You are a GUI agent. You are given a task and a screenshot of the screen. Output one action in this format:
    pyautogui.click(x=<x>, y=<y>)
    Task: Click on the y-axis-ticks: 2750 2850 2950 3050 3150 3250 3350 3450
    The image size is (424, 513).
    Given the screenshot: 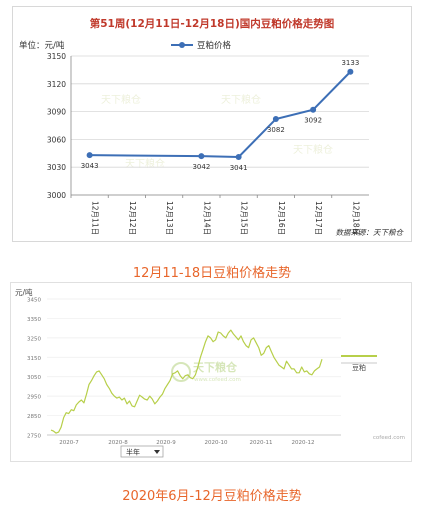 What is the action you would take?
    pyautogui.click(x=34, y=369)
    